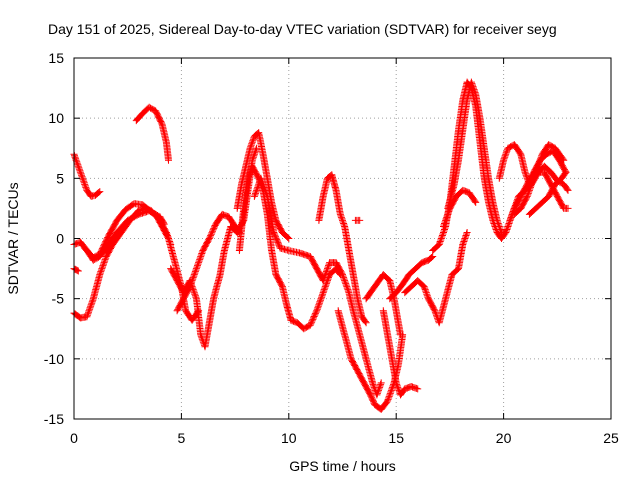  I want to click on x-tick-label: 10, so click(289, 438).